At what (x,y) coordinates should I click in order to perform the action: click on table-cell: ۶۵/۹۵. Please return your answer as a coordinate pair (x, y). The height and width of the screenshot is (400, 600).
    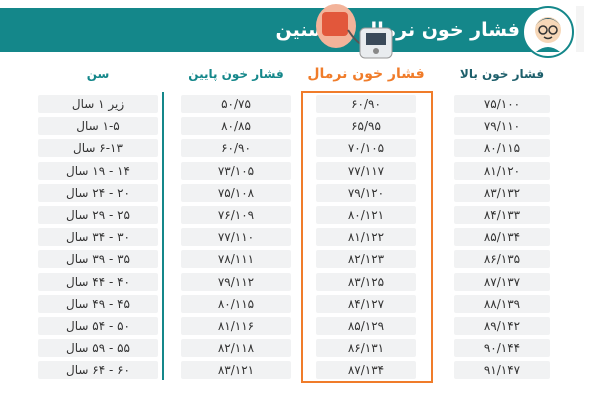
    Looking at the image, I should click on (366, 126).